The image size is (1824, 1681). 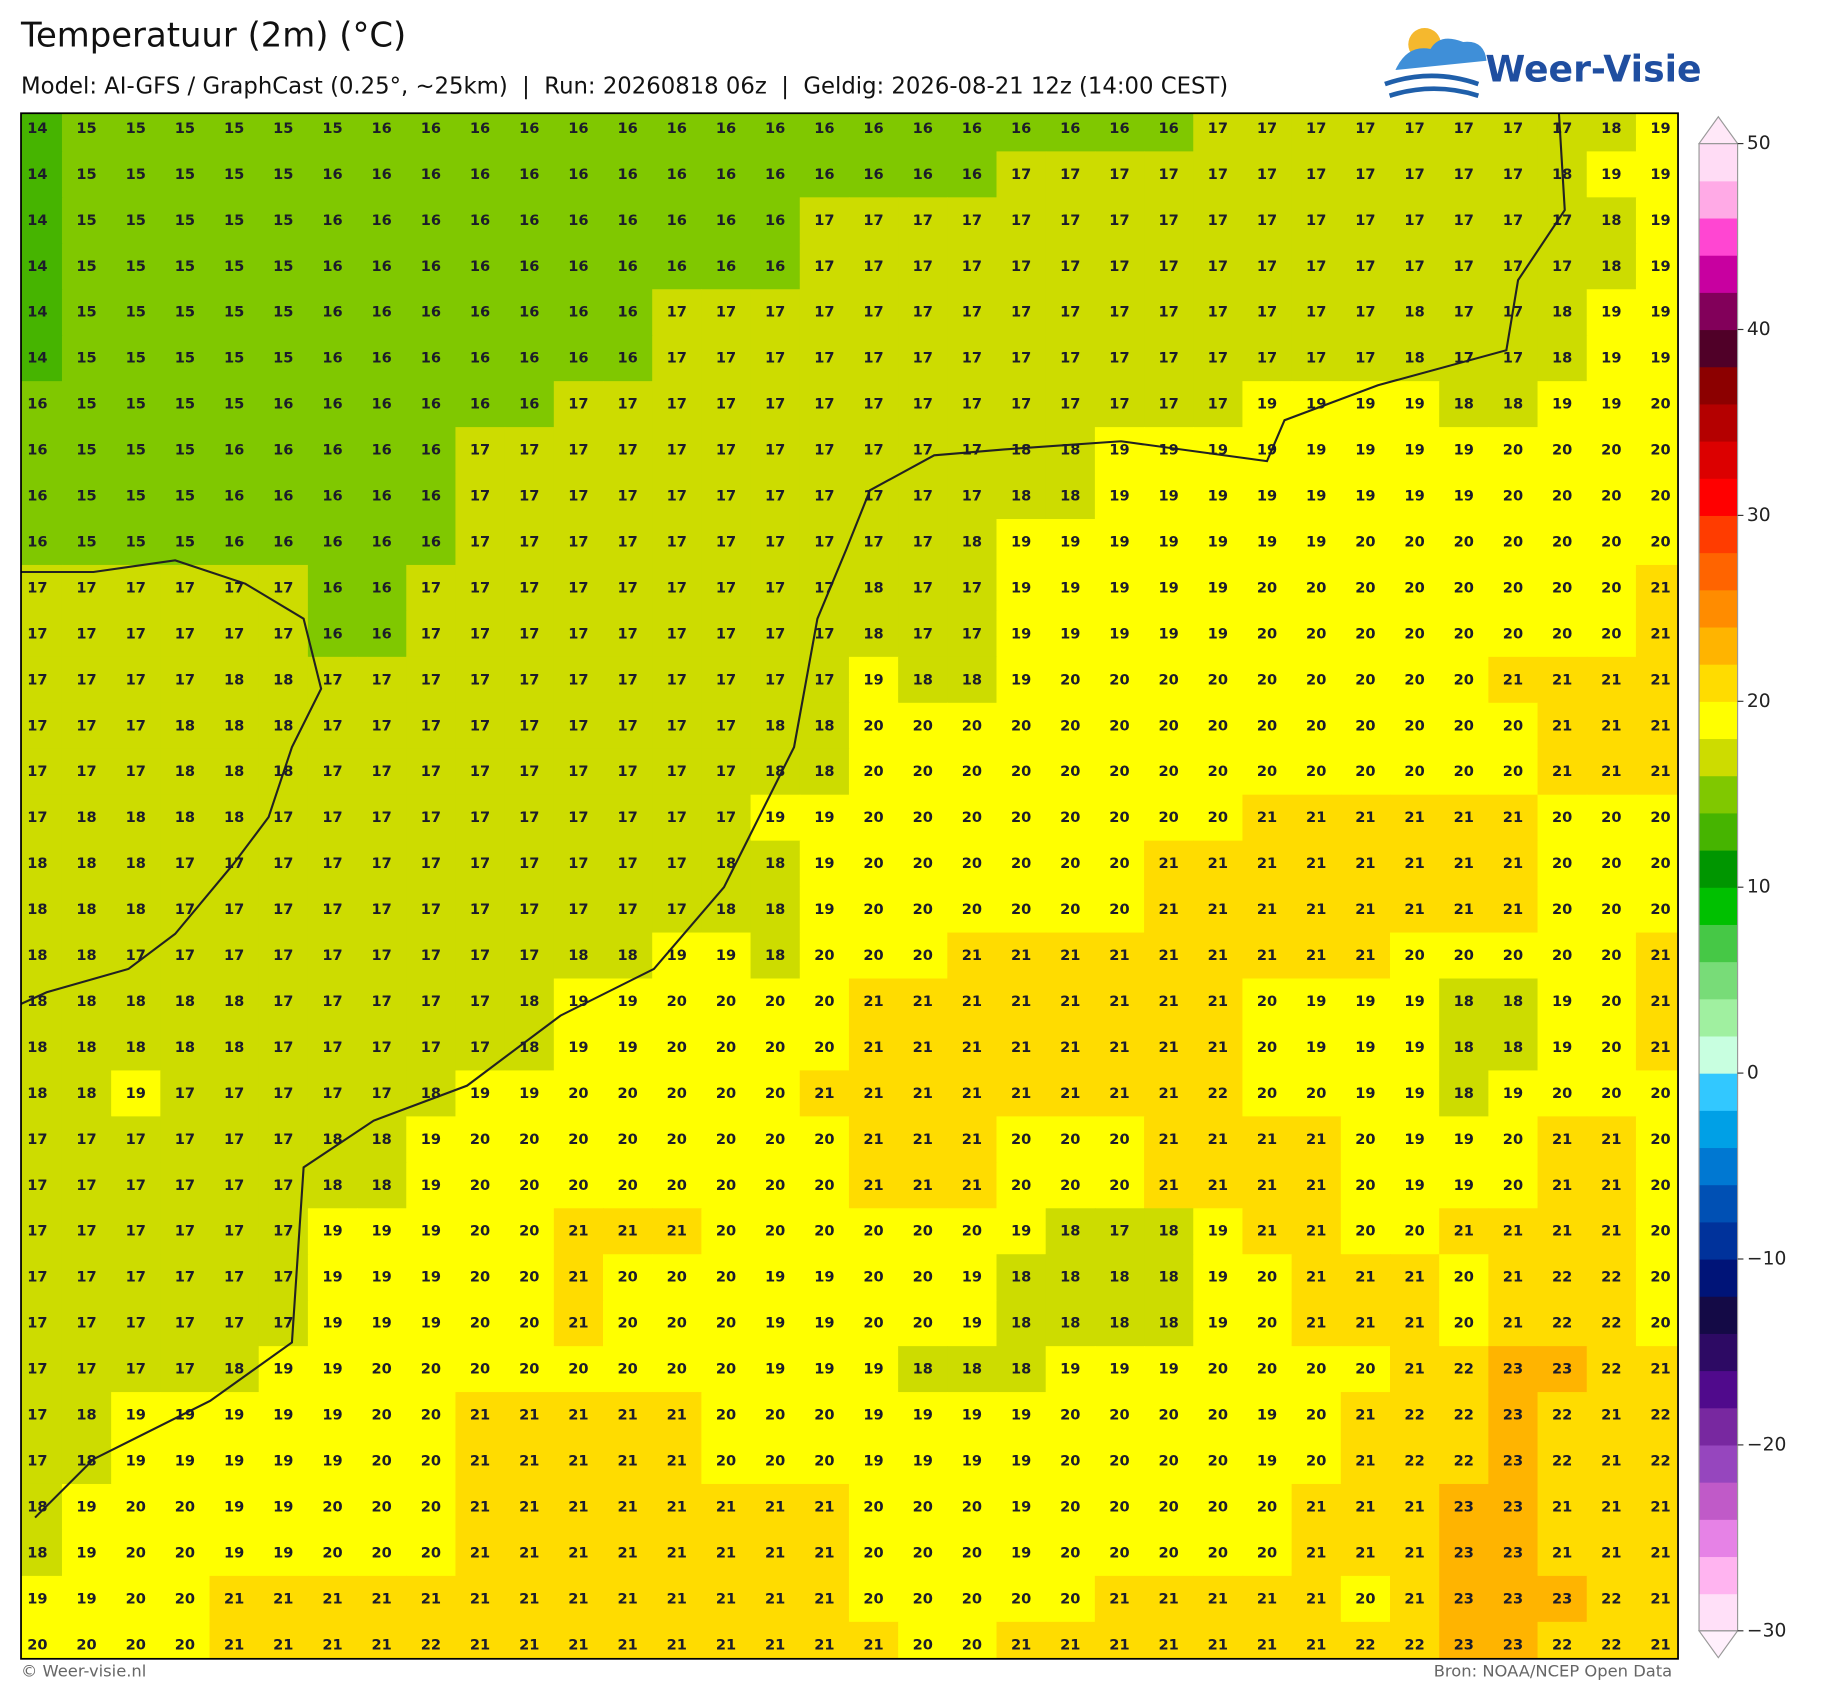 I want to click on temperature-value: 22, so click(x=1562, y=1644).